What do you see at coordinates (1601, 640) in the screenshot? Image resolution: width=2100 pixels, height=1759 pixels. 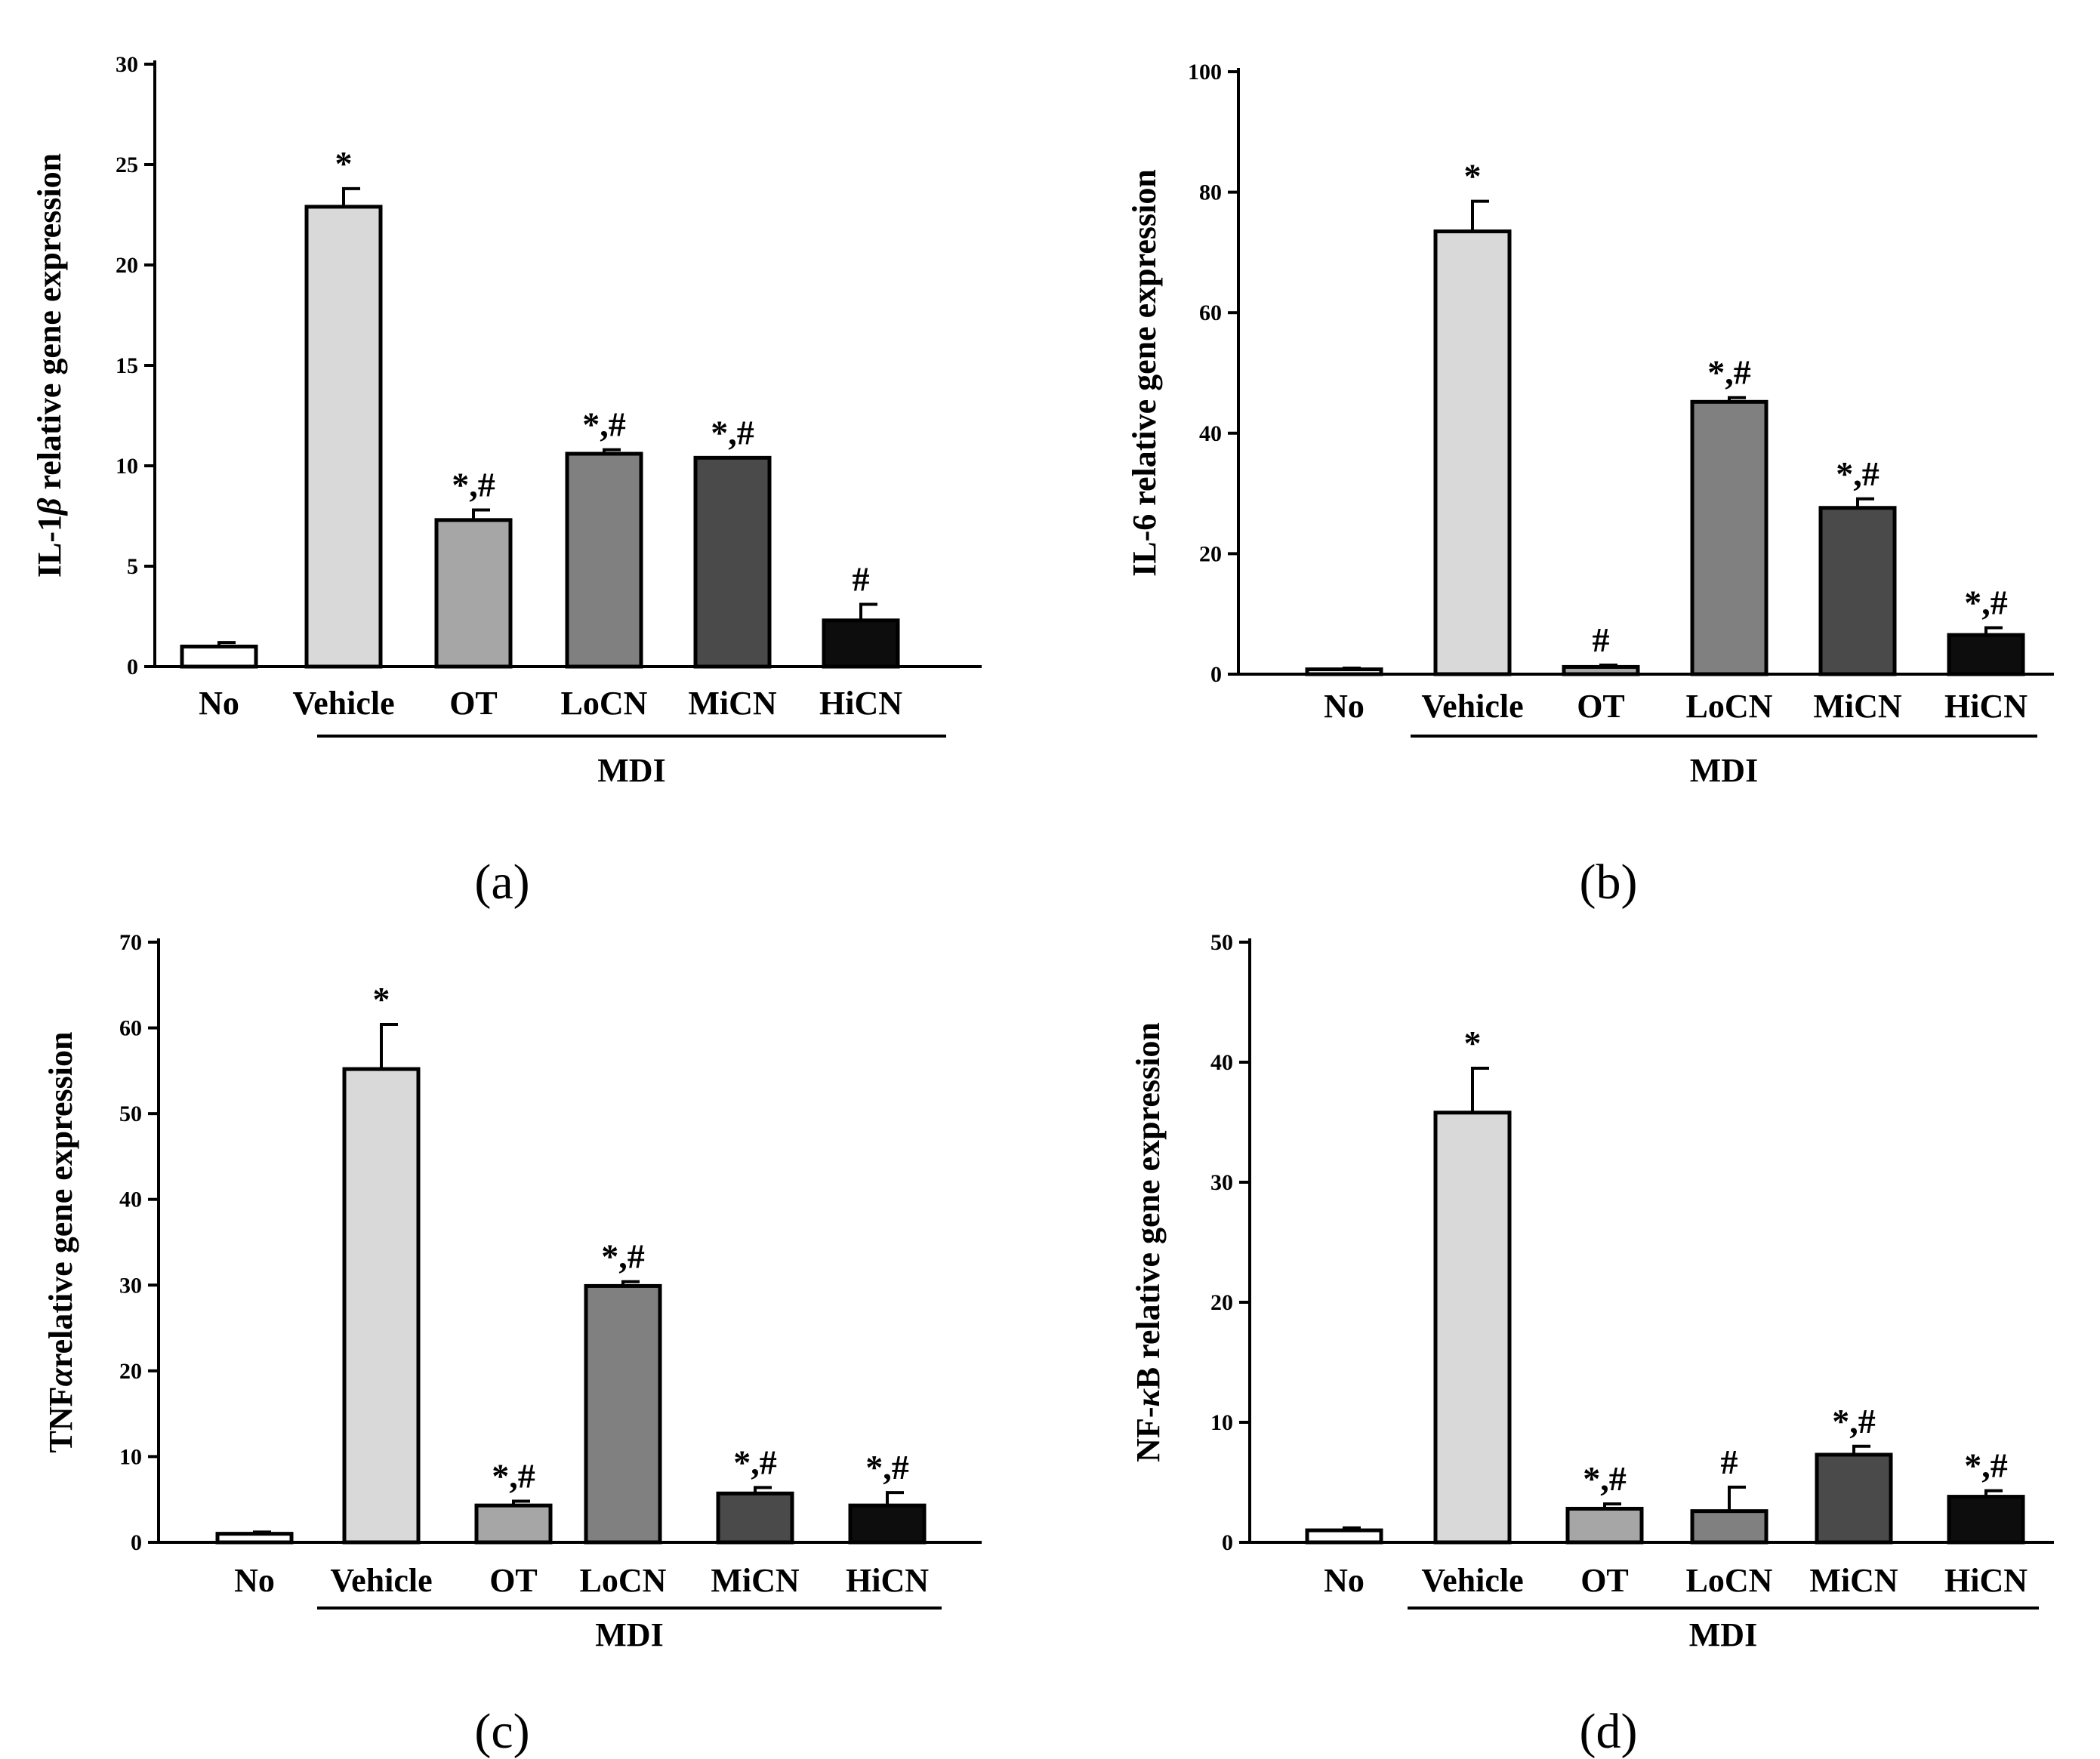 I see `significance-label-ot: #` at bounding box center [1601, 640].